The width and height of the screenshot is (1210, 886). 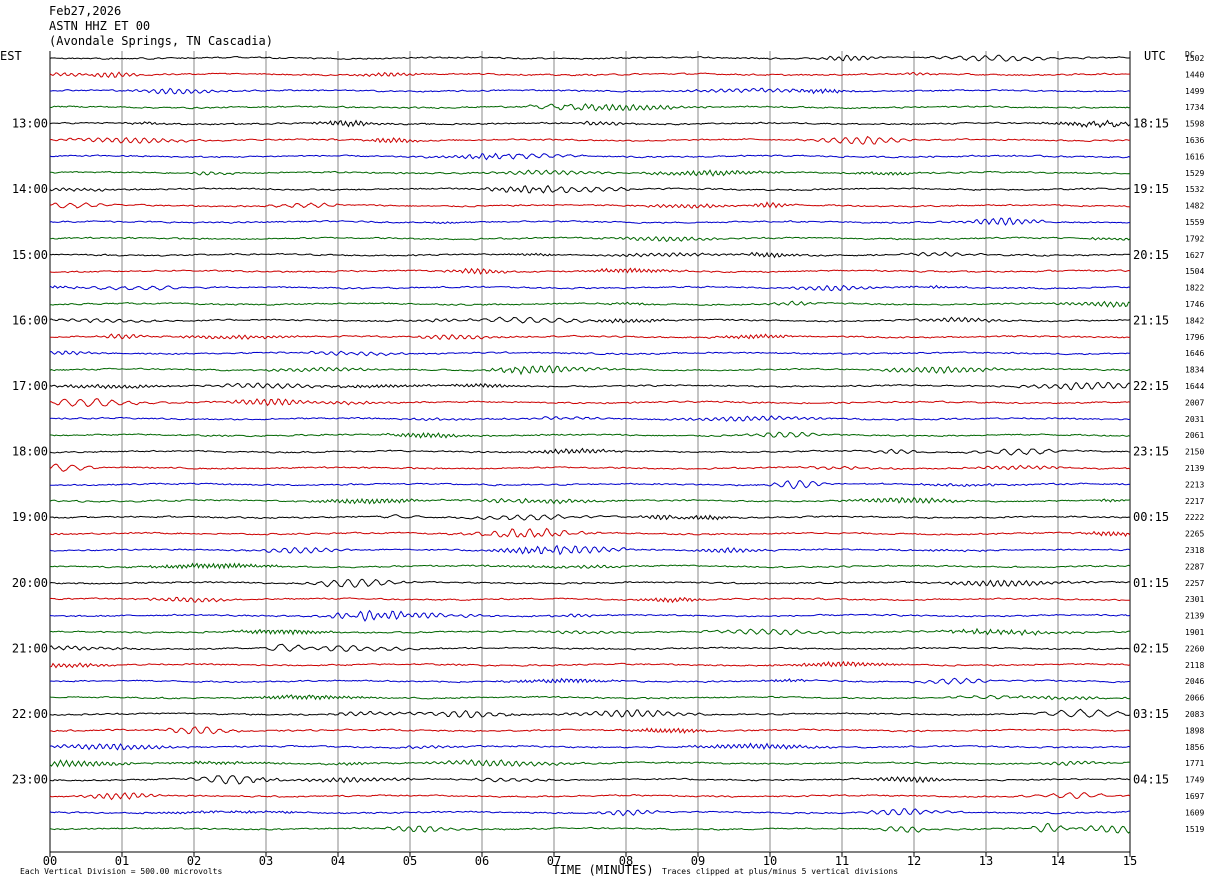 I want to click on x-tick-label: 15, so click(x=1130, y=861).